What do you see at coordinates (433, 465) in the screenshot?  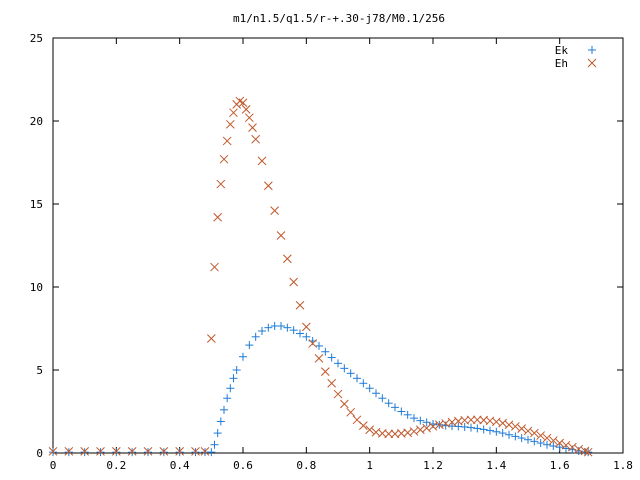 I see `x-tick-label: 1.2` at bounding box center [433, 465].